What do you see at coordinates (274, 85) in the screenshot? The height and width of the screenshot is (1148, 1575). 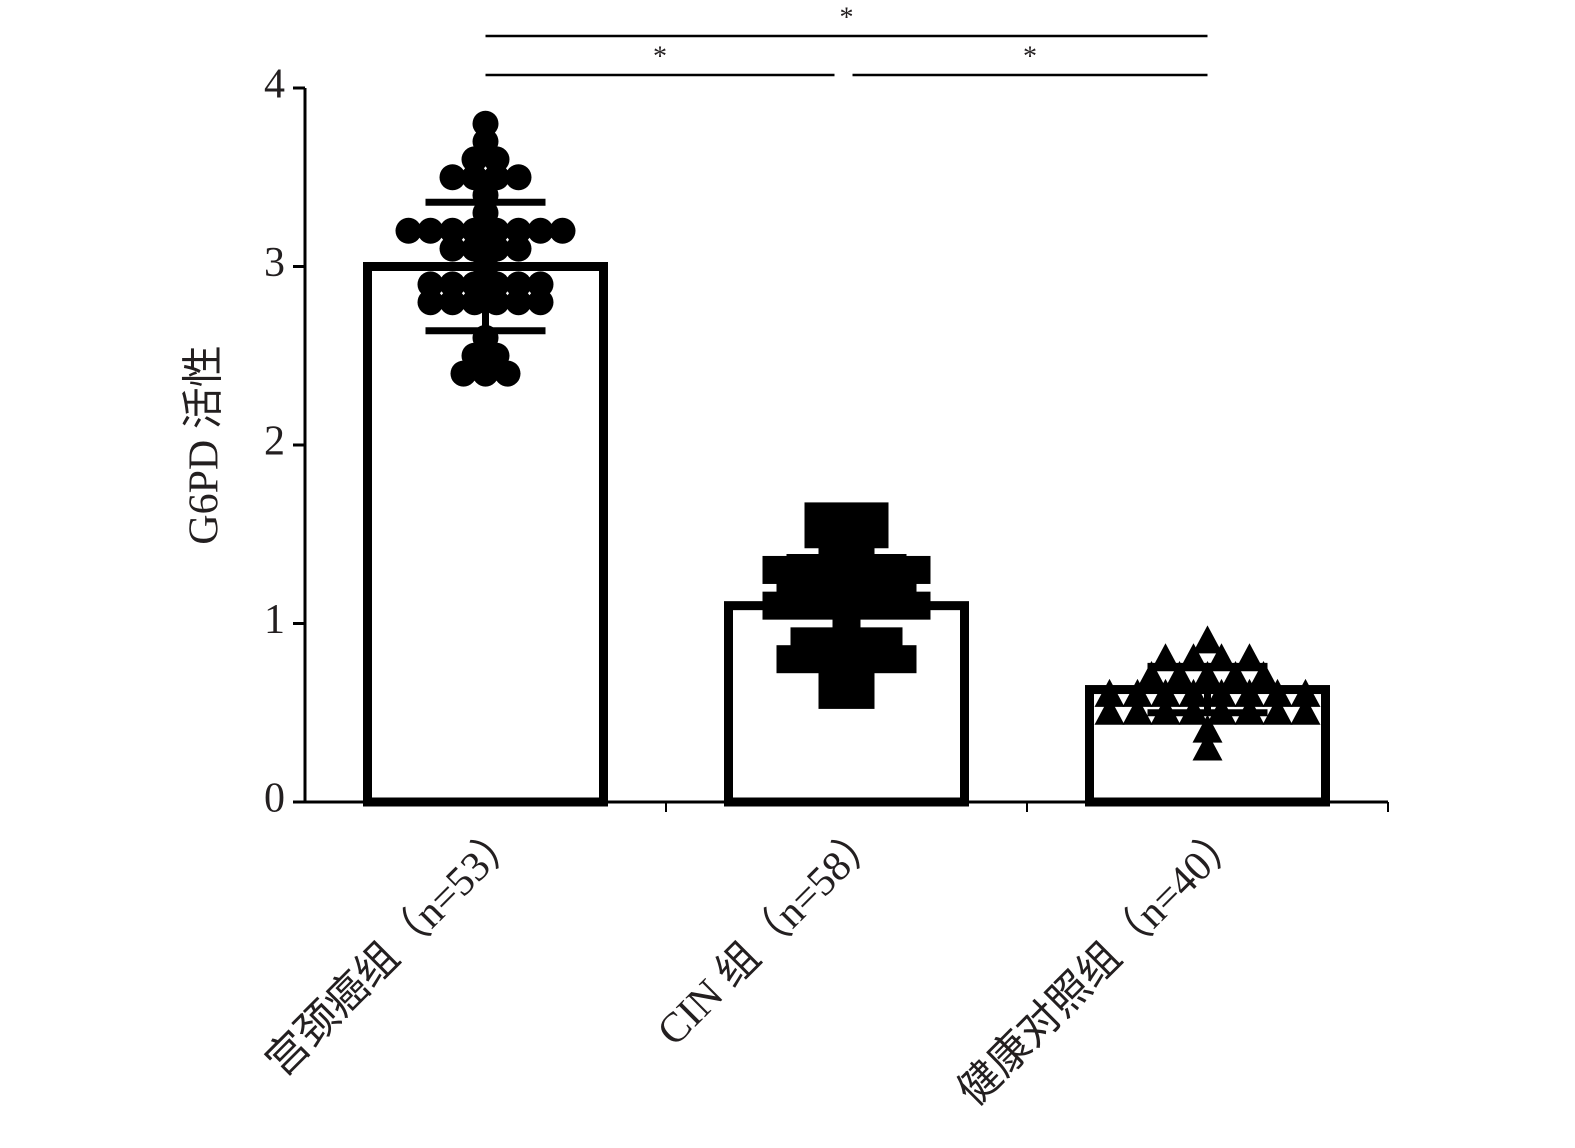 I see `y-tick-label: 4` at bounding box center [274, 85].